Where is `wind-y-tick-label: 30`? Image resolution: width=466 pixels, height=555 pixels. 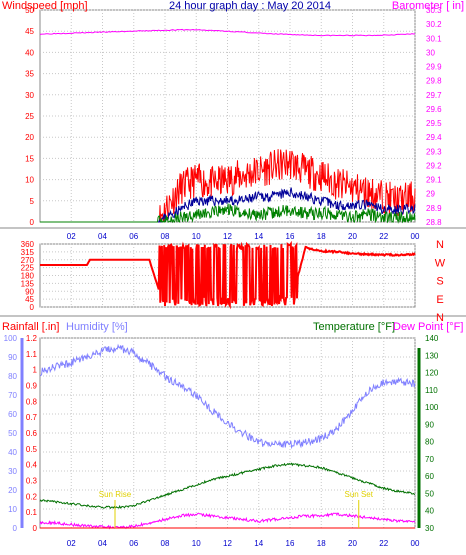 wind-y-tick-label: 30 is located at coordinates (29, 95).